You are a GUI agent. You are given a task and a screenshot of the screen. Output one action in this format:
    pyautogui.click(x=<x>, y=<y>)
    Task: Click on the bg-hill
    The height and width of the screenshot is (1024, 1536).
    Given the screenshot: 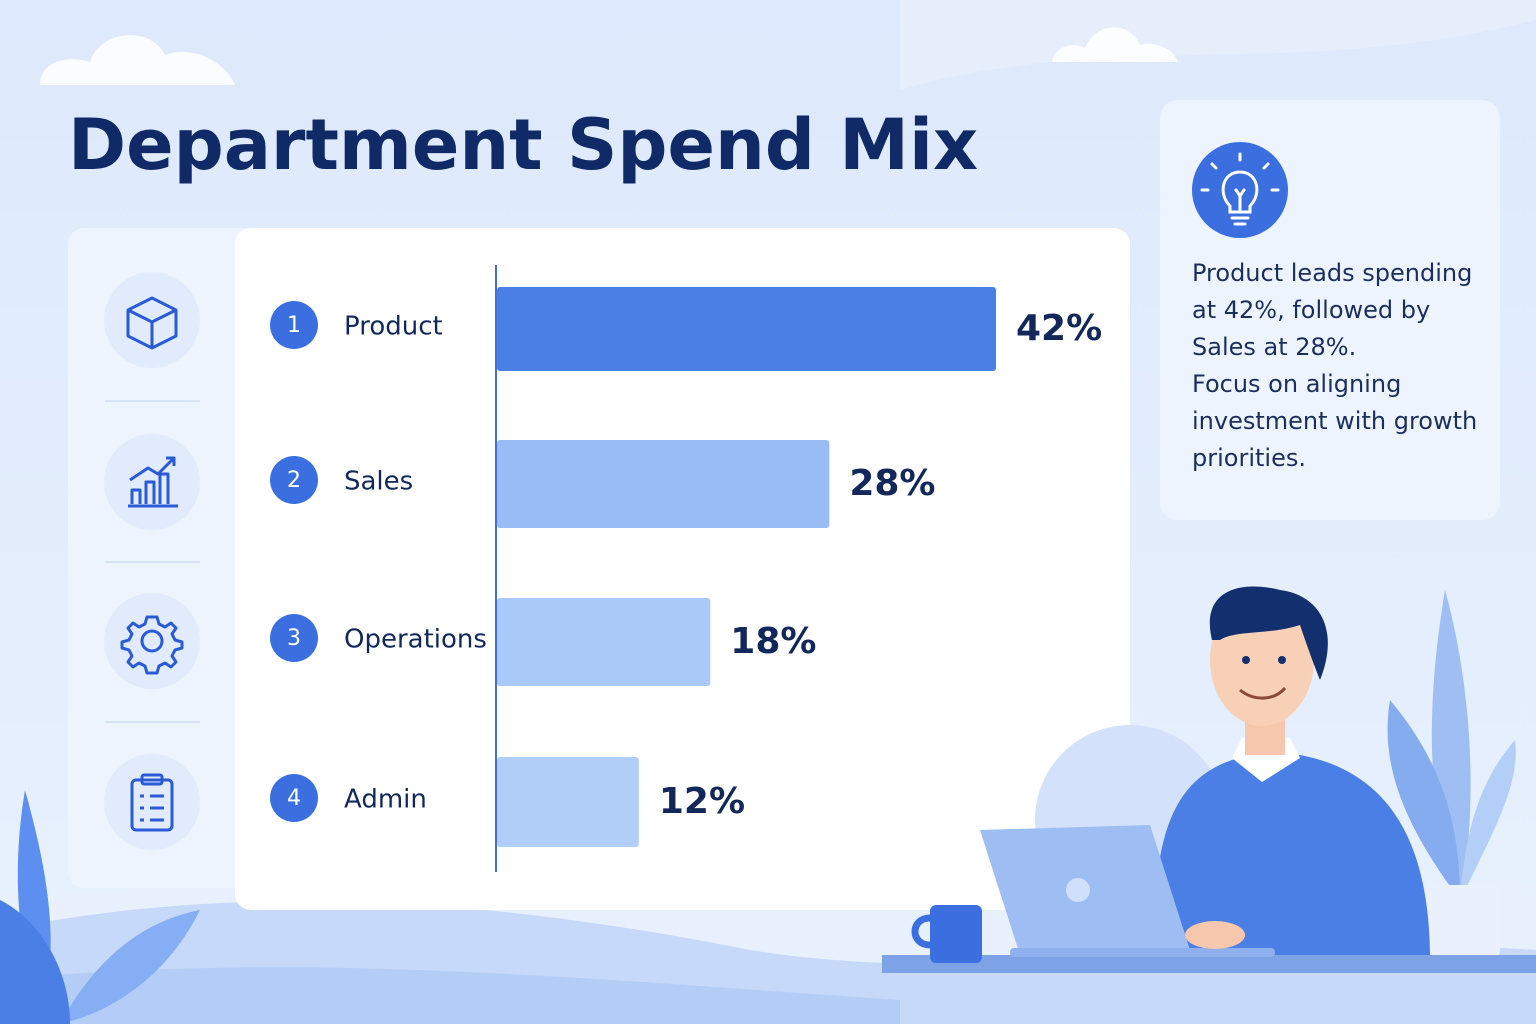 What is the action you would take?
    pyautogui.click(x=450, y=995)
    